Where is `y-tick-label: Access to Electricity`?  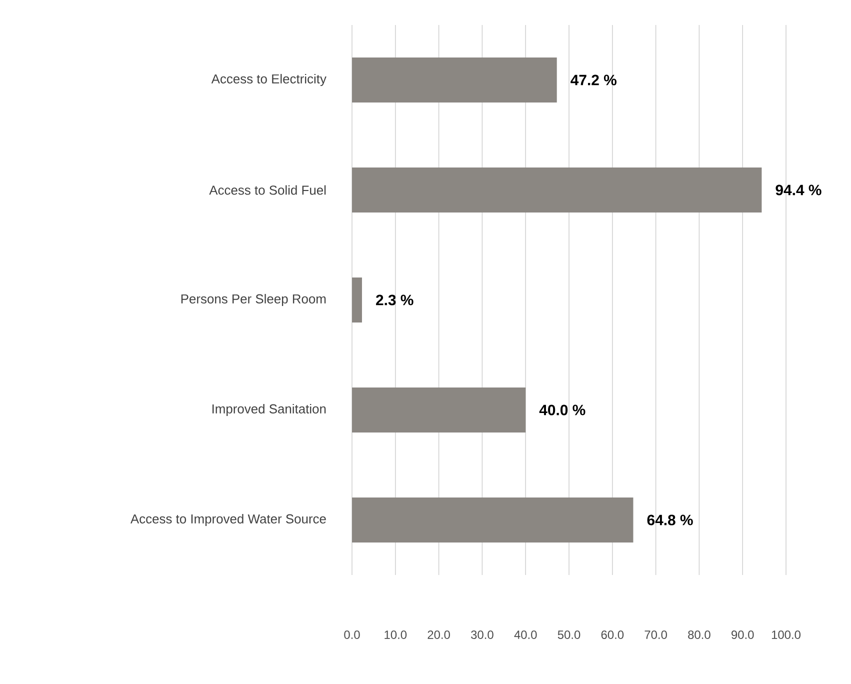 y-tick-label: Access to Electricity is located at coordinates (268, 80).